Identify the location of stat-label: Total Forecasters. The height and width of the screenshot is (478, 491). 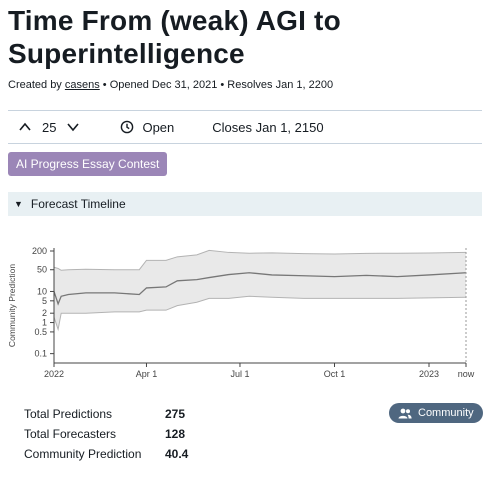
(70, 434).